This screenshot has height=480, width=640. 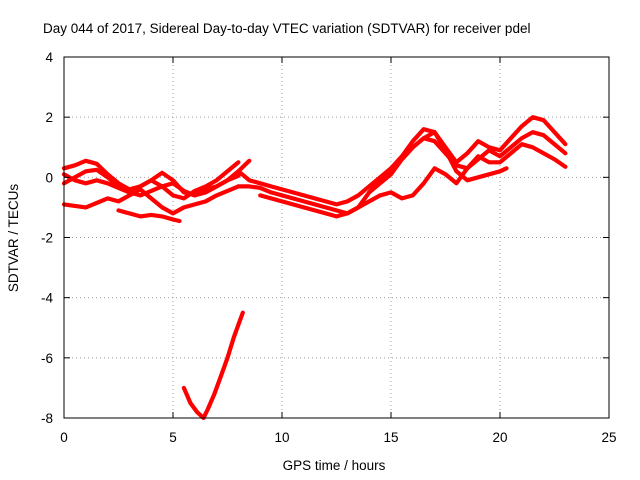 What do you see at coordinates (281, 437) in the screenshot?
I see `x-tick-label: 10` at bounding box center [281, 437].